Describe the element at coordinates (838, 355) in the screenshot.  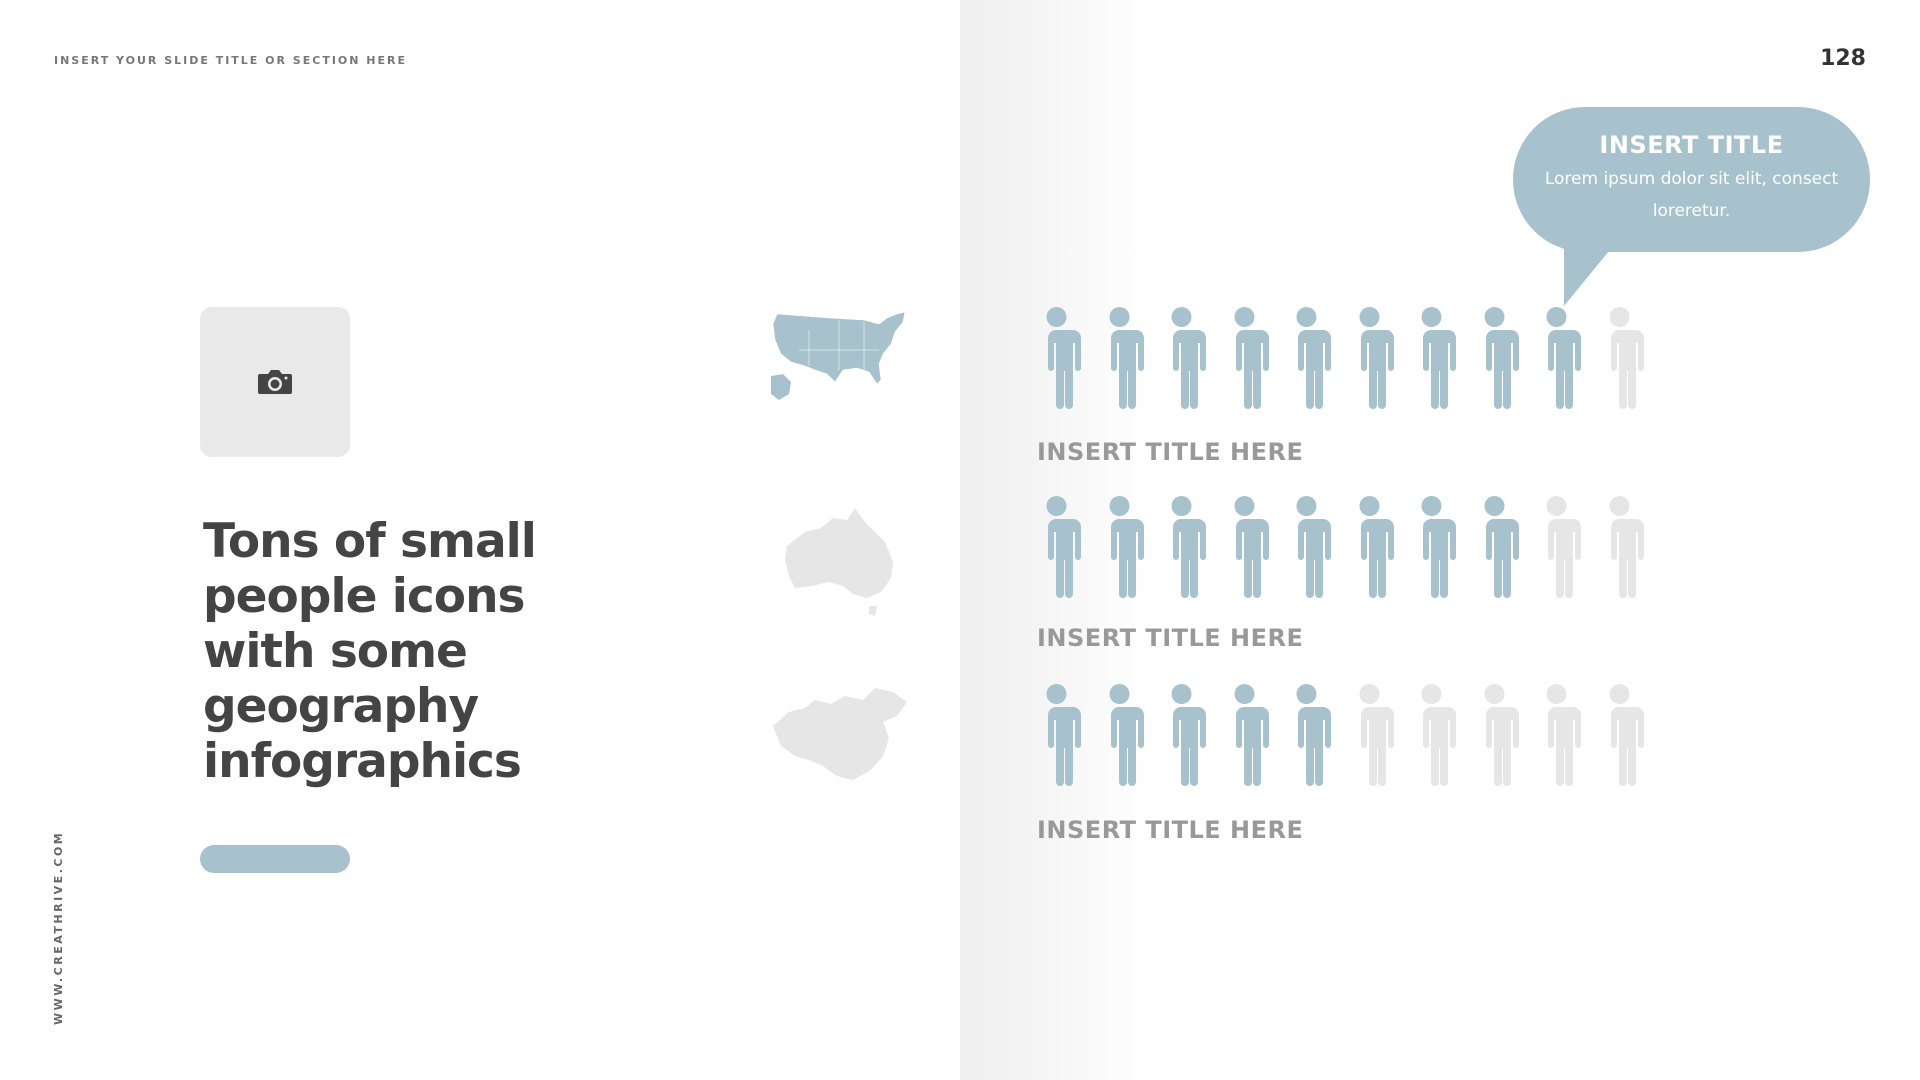
I see `usa-map` at that location.